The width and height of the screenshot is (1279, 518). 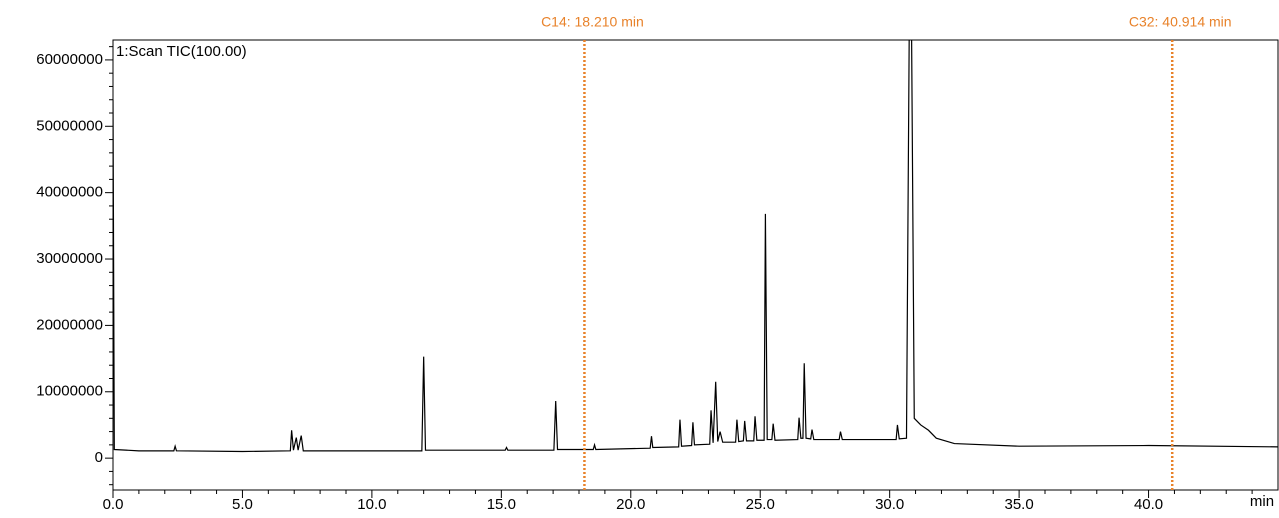 What do you see at coordinates (1180, 22) in the screenshot?
I see `marker-label: C32: 40.914 min` at bounding box center [1180, 22].